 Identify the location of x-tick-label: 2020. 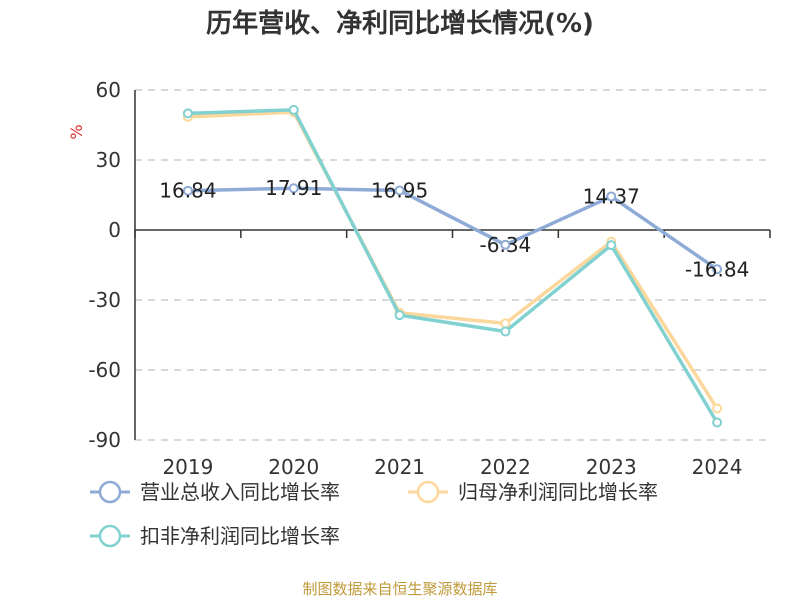
(293, 467).